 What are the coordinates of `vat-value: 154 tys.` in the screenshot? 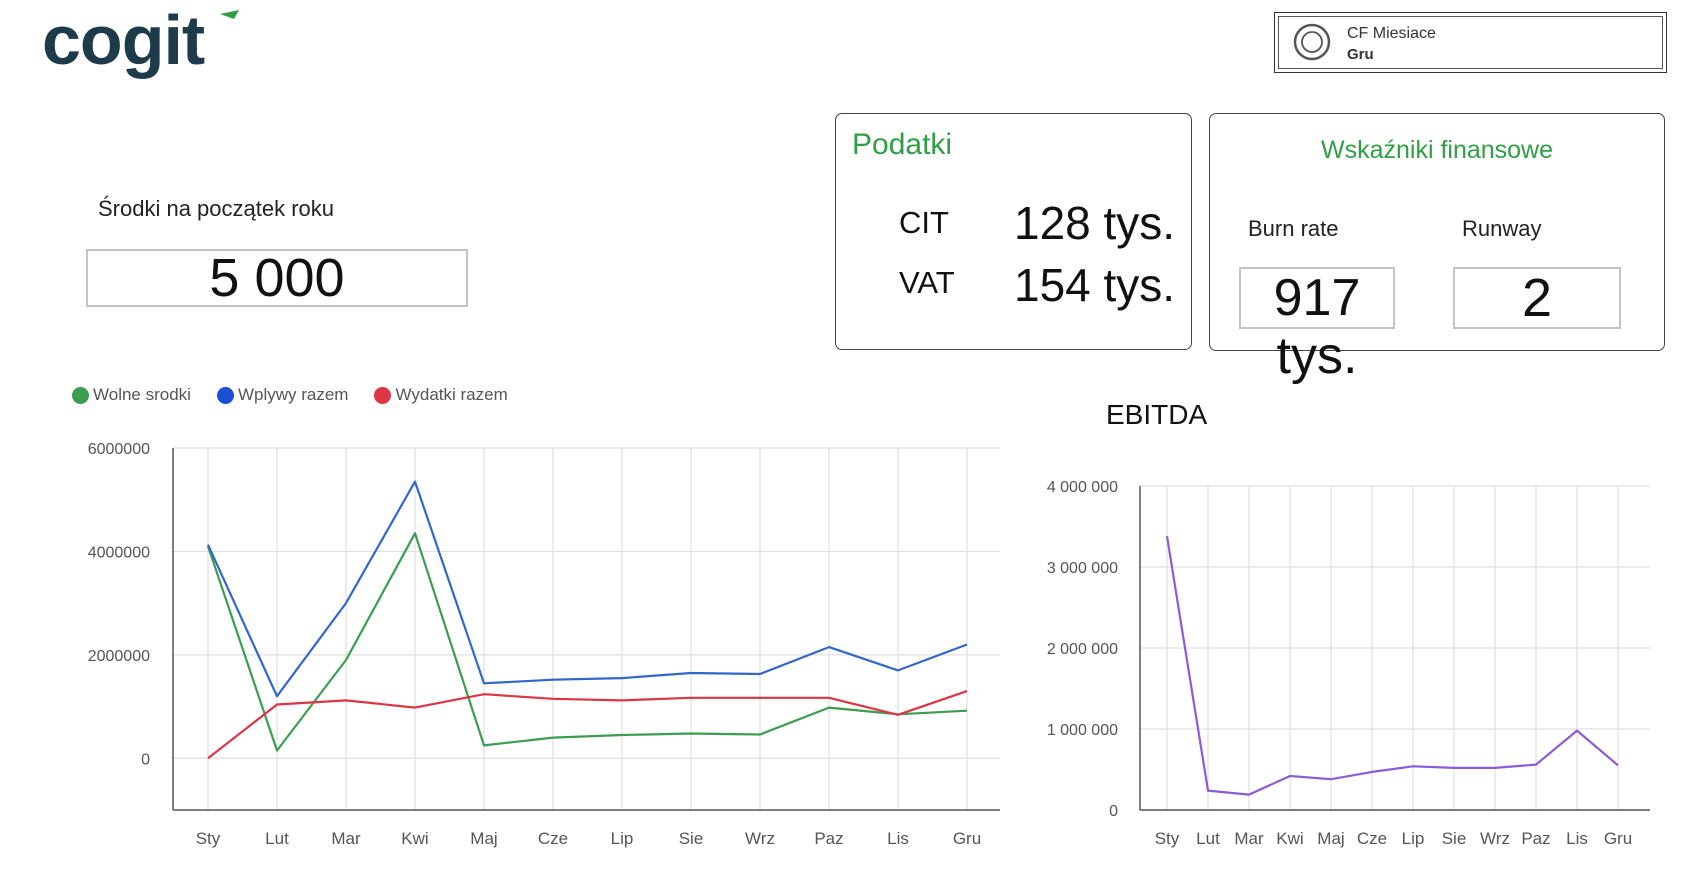 It's located at (1095, 285).